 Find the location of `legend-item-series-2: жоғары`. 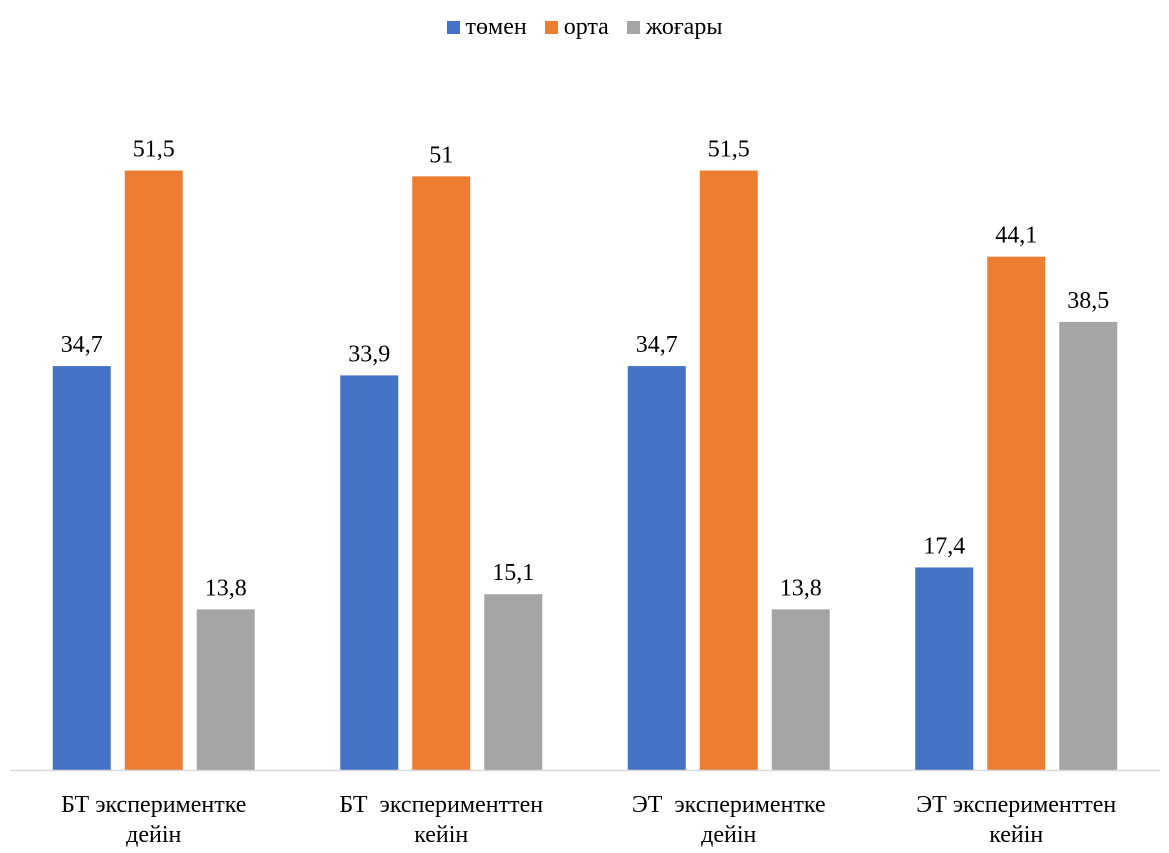

legend-item-series-2: жоғары is located at coordinates (674, 27).